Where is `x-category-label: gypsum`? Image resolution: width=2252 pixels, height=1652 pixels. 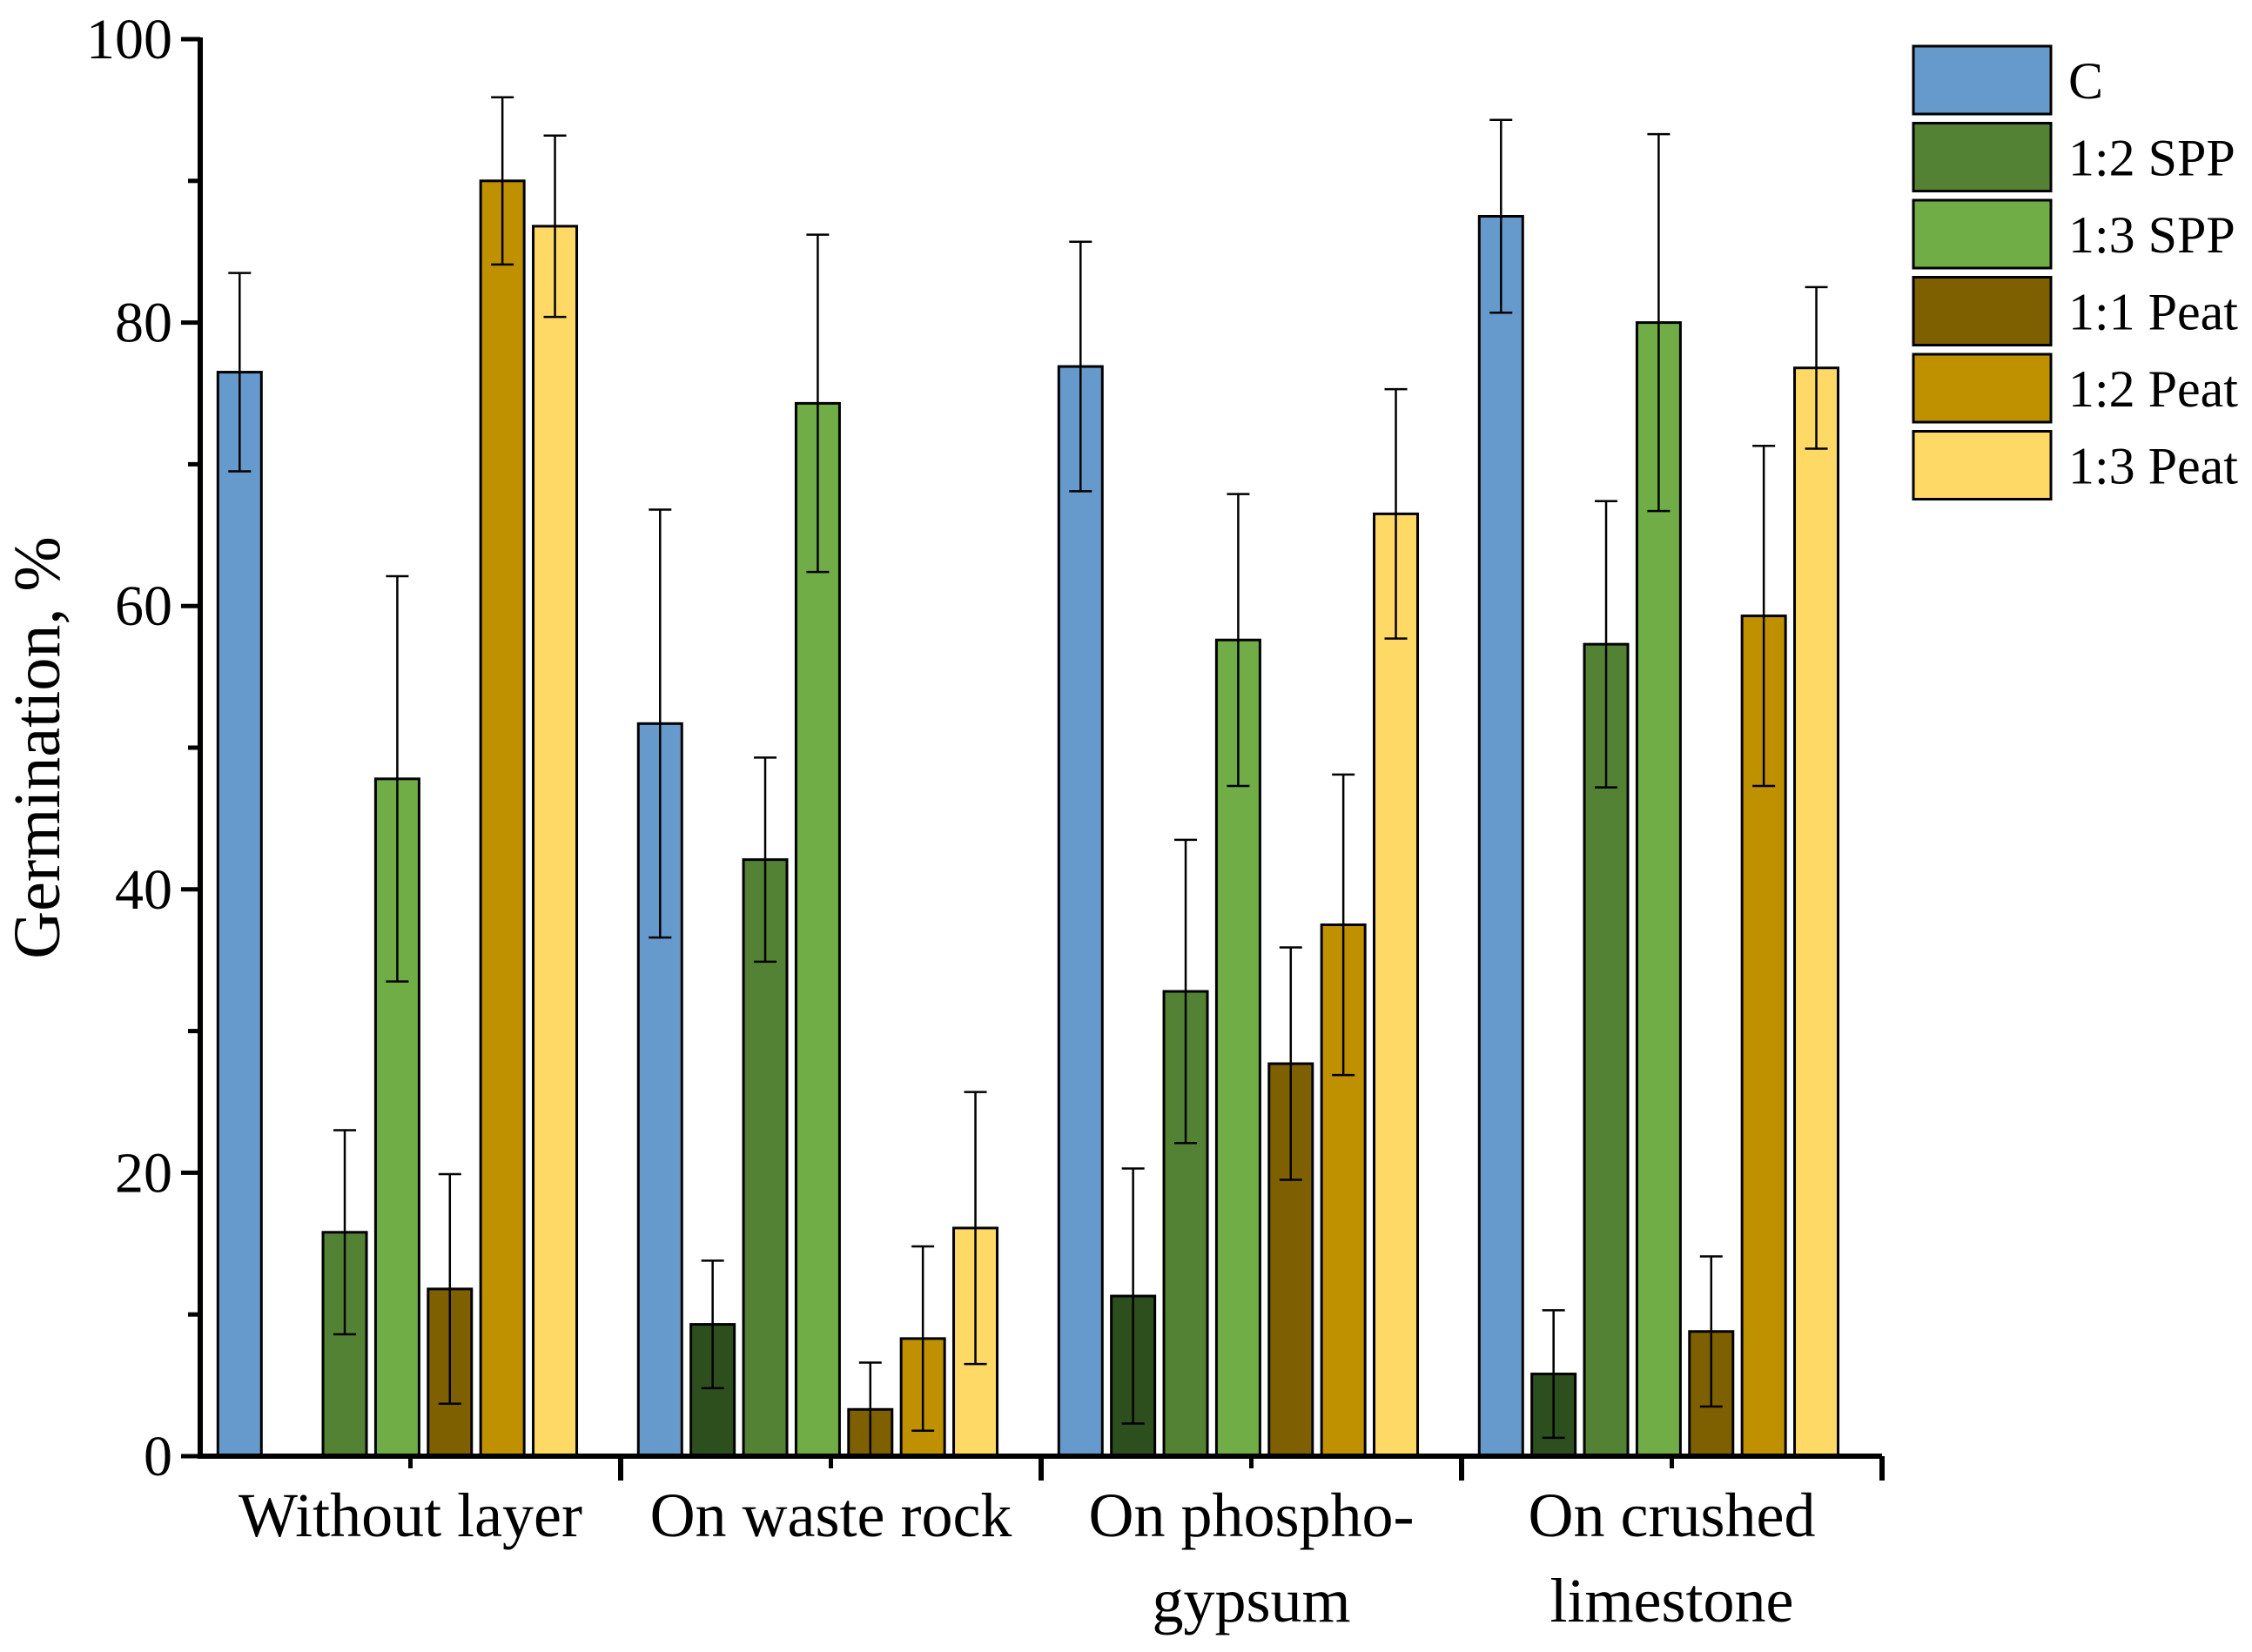
x-category-label: gypsum is located at coordinates (1251, 1601).